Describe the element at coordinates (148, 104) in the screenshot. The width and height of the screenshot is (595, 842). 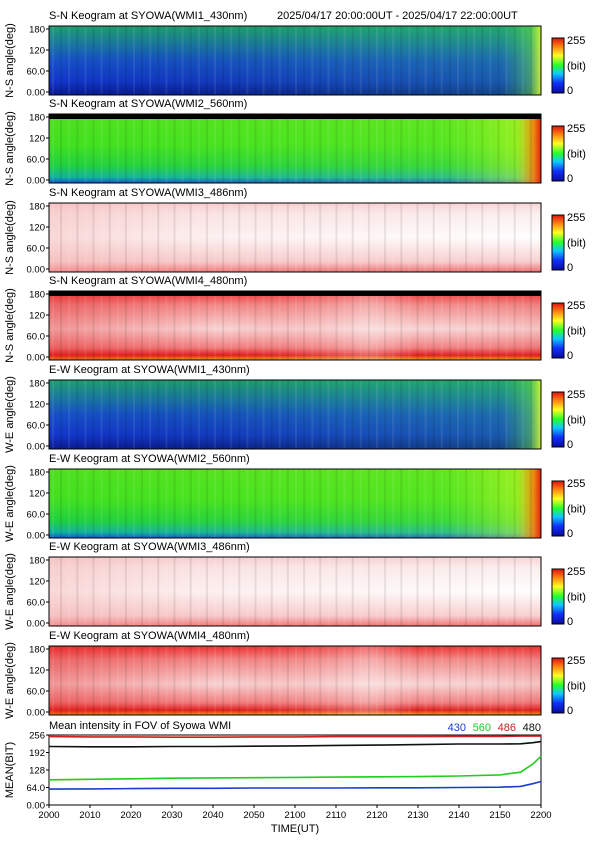
I see `panel-title: S-N Keogram at SYOWA(WMI2_560nm)` at that location.